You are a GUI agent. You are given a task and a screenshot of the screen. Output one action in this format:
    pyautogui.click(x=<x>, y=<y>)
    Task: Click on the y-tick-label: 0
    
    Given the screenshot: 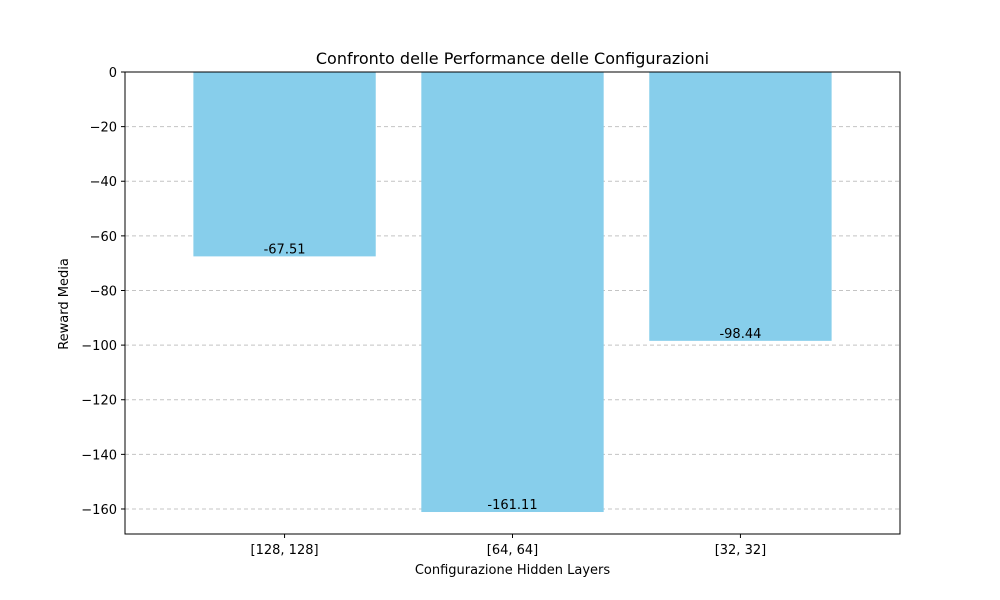 What is the action you would take?
    pyautogui.click(x=113, y=73)
    